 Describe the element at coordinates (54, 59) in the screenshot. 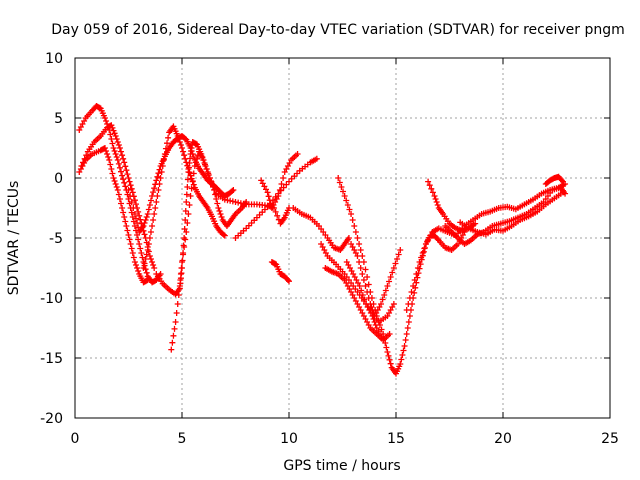

I see `y-tick-label: 10` at that location.